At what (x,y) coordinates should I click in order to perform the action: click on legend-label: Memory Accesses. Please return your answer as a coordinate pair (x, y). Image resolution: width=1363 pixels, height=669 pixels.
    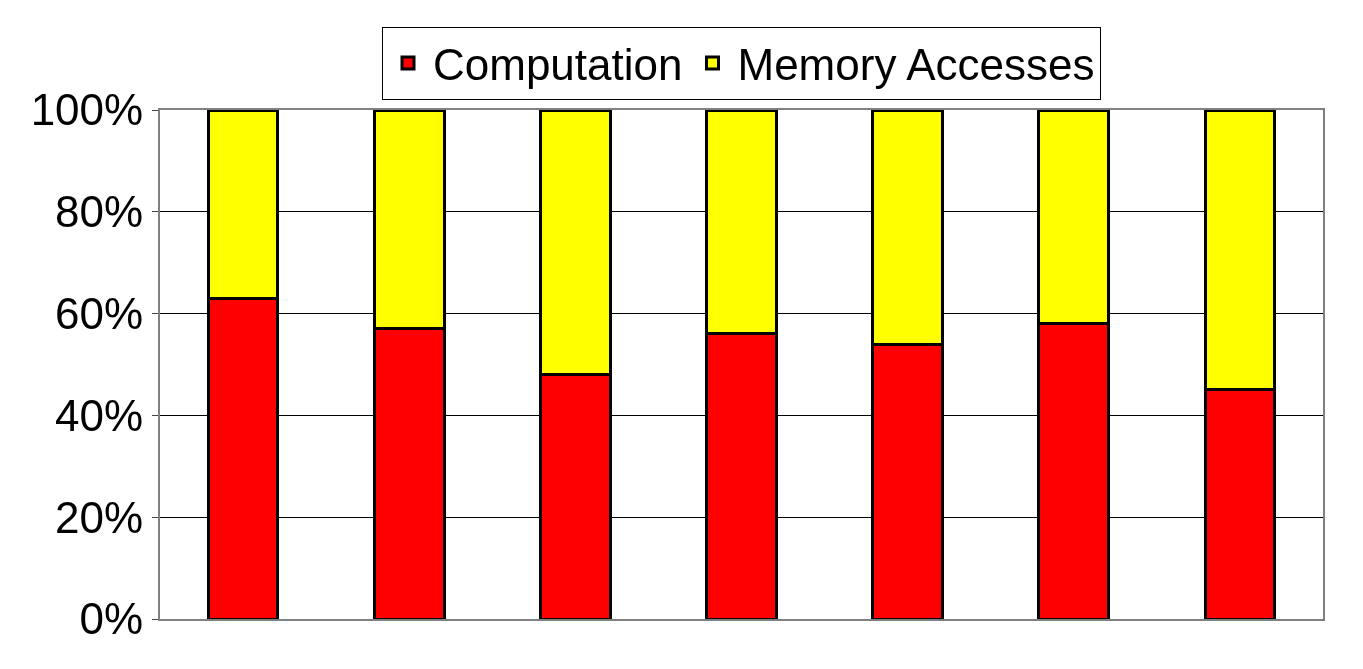
    Looking at the image, I should click on (916, 65).